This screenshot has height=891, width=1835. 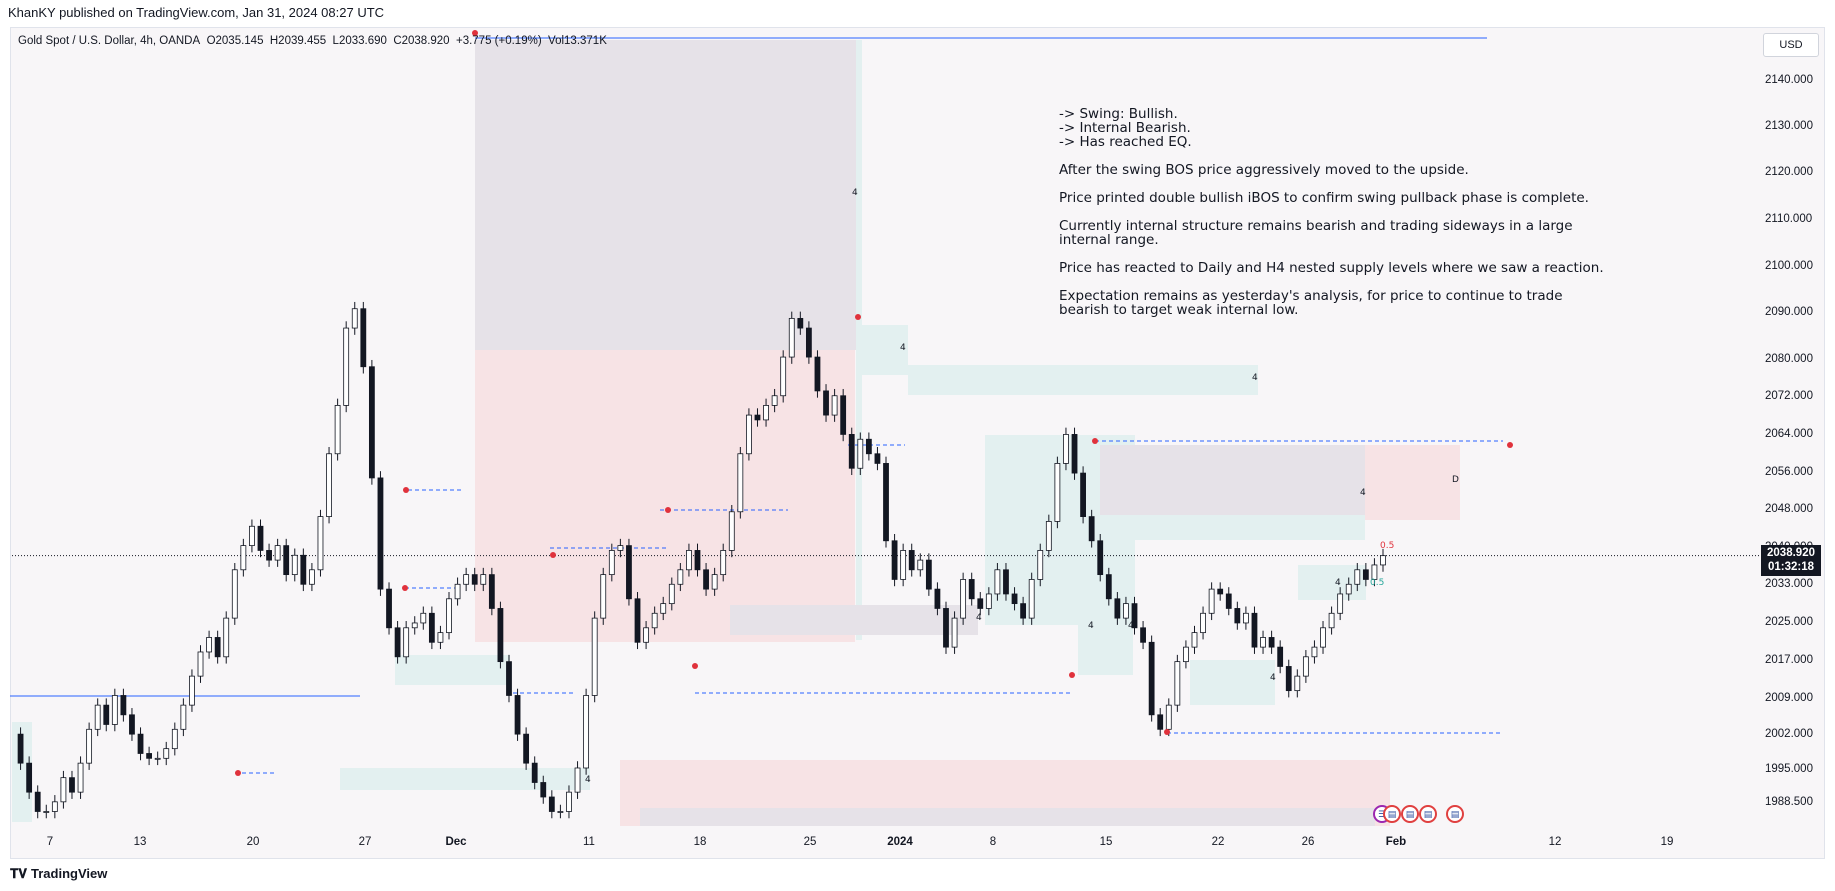 I want to click on time-tick-label: 25, so click(x=810, y=842).